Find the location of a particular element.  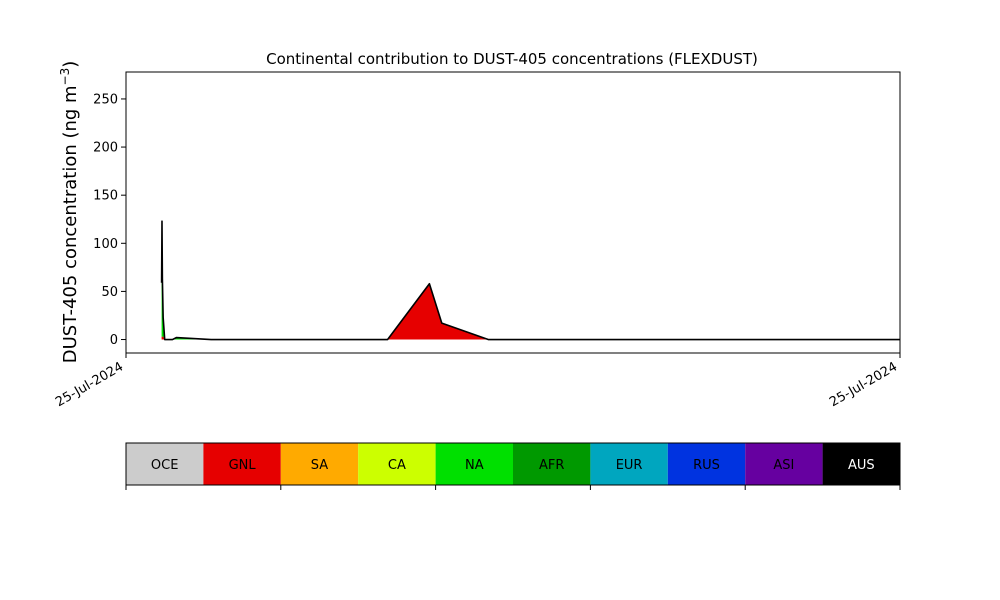

legend-swatch-eur is located at coordinates (629, 464).